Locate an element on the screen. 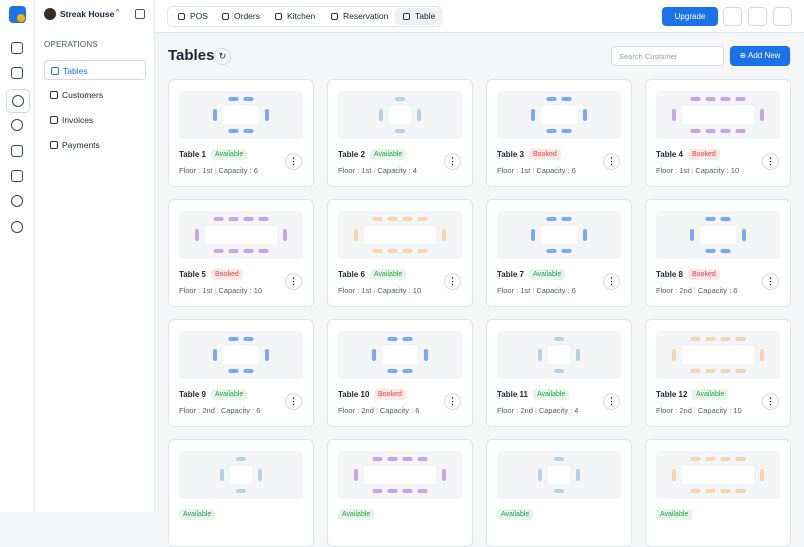 This screenshot has width=804, height=547. table-meta: Floor : 2nd | Capacity : 6 is located at coordinates (219, 410).